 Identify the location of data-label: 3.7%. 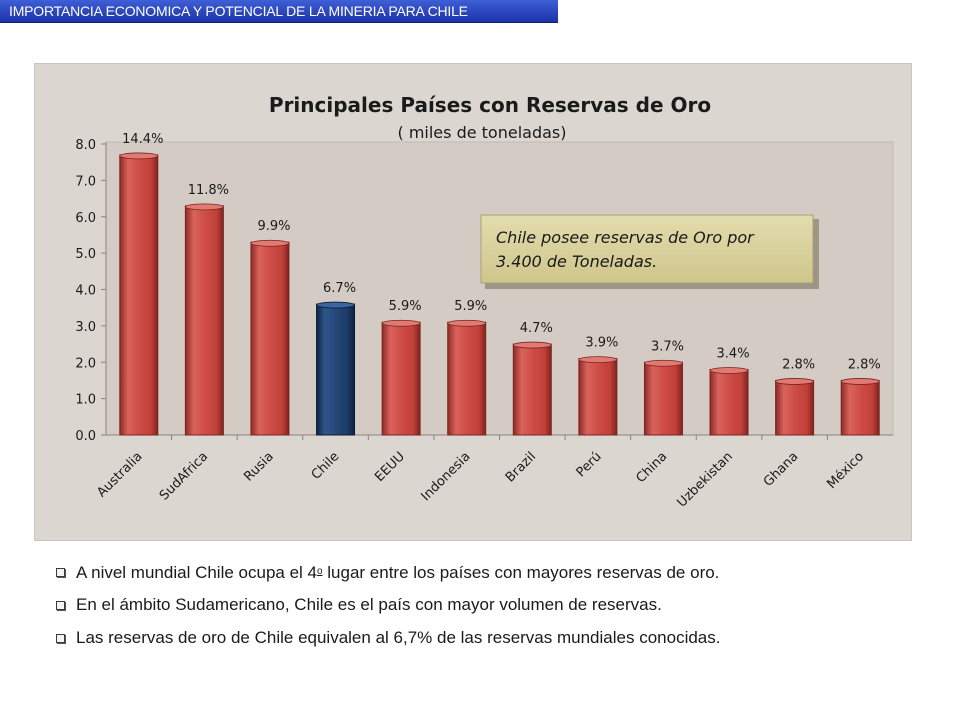
(667, 346).